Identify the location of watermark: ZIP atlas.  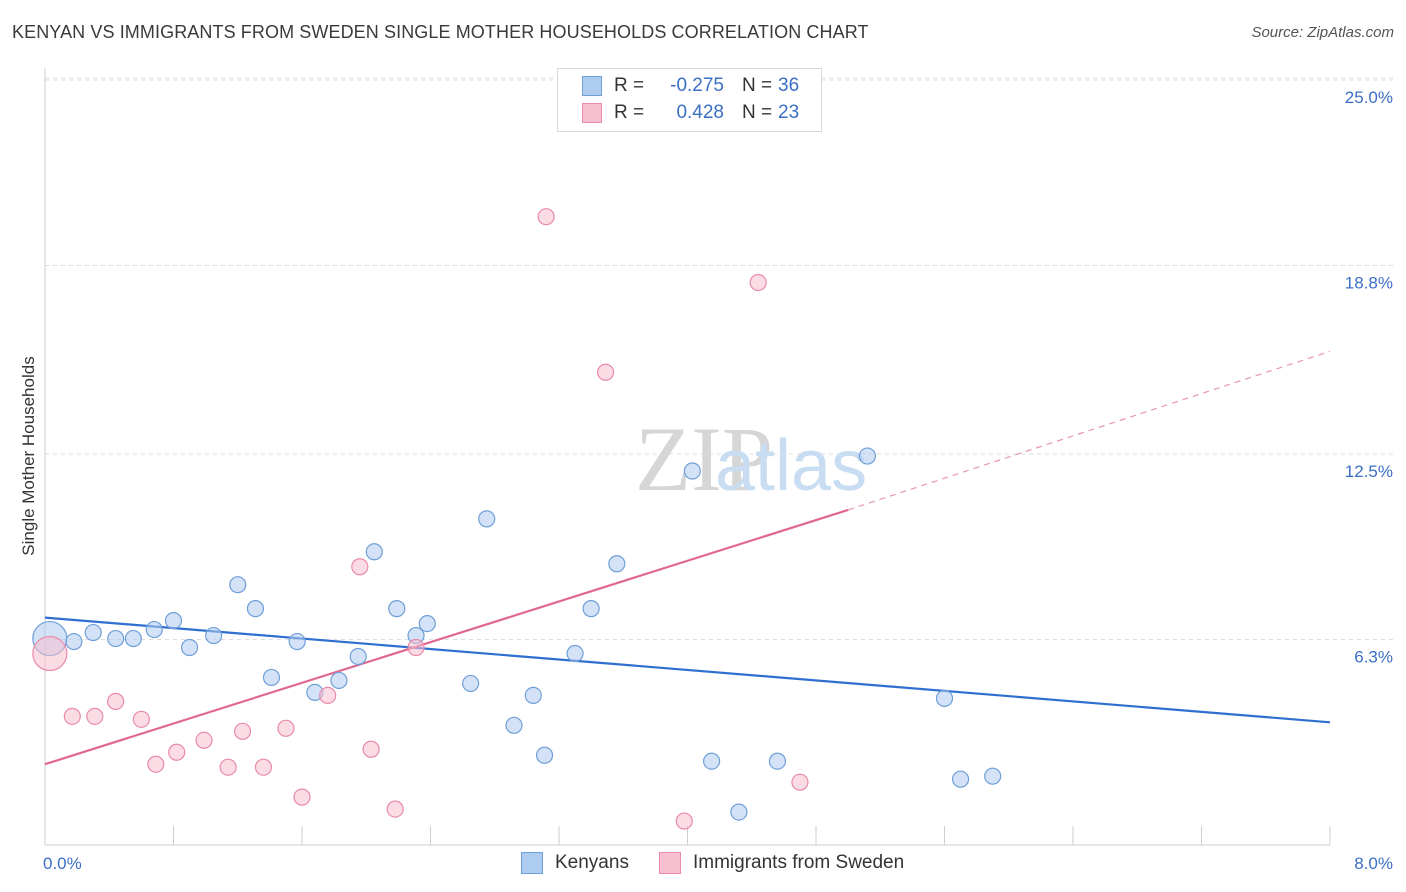
(751, 459).